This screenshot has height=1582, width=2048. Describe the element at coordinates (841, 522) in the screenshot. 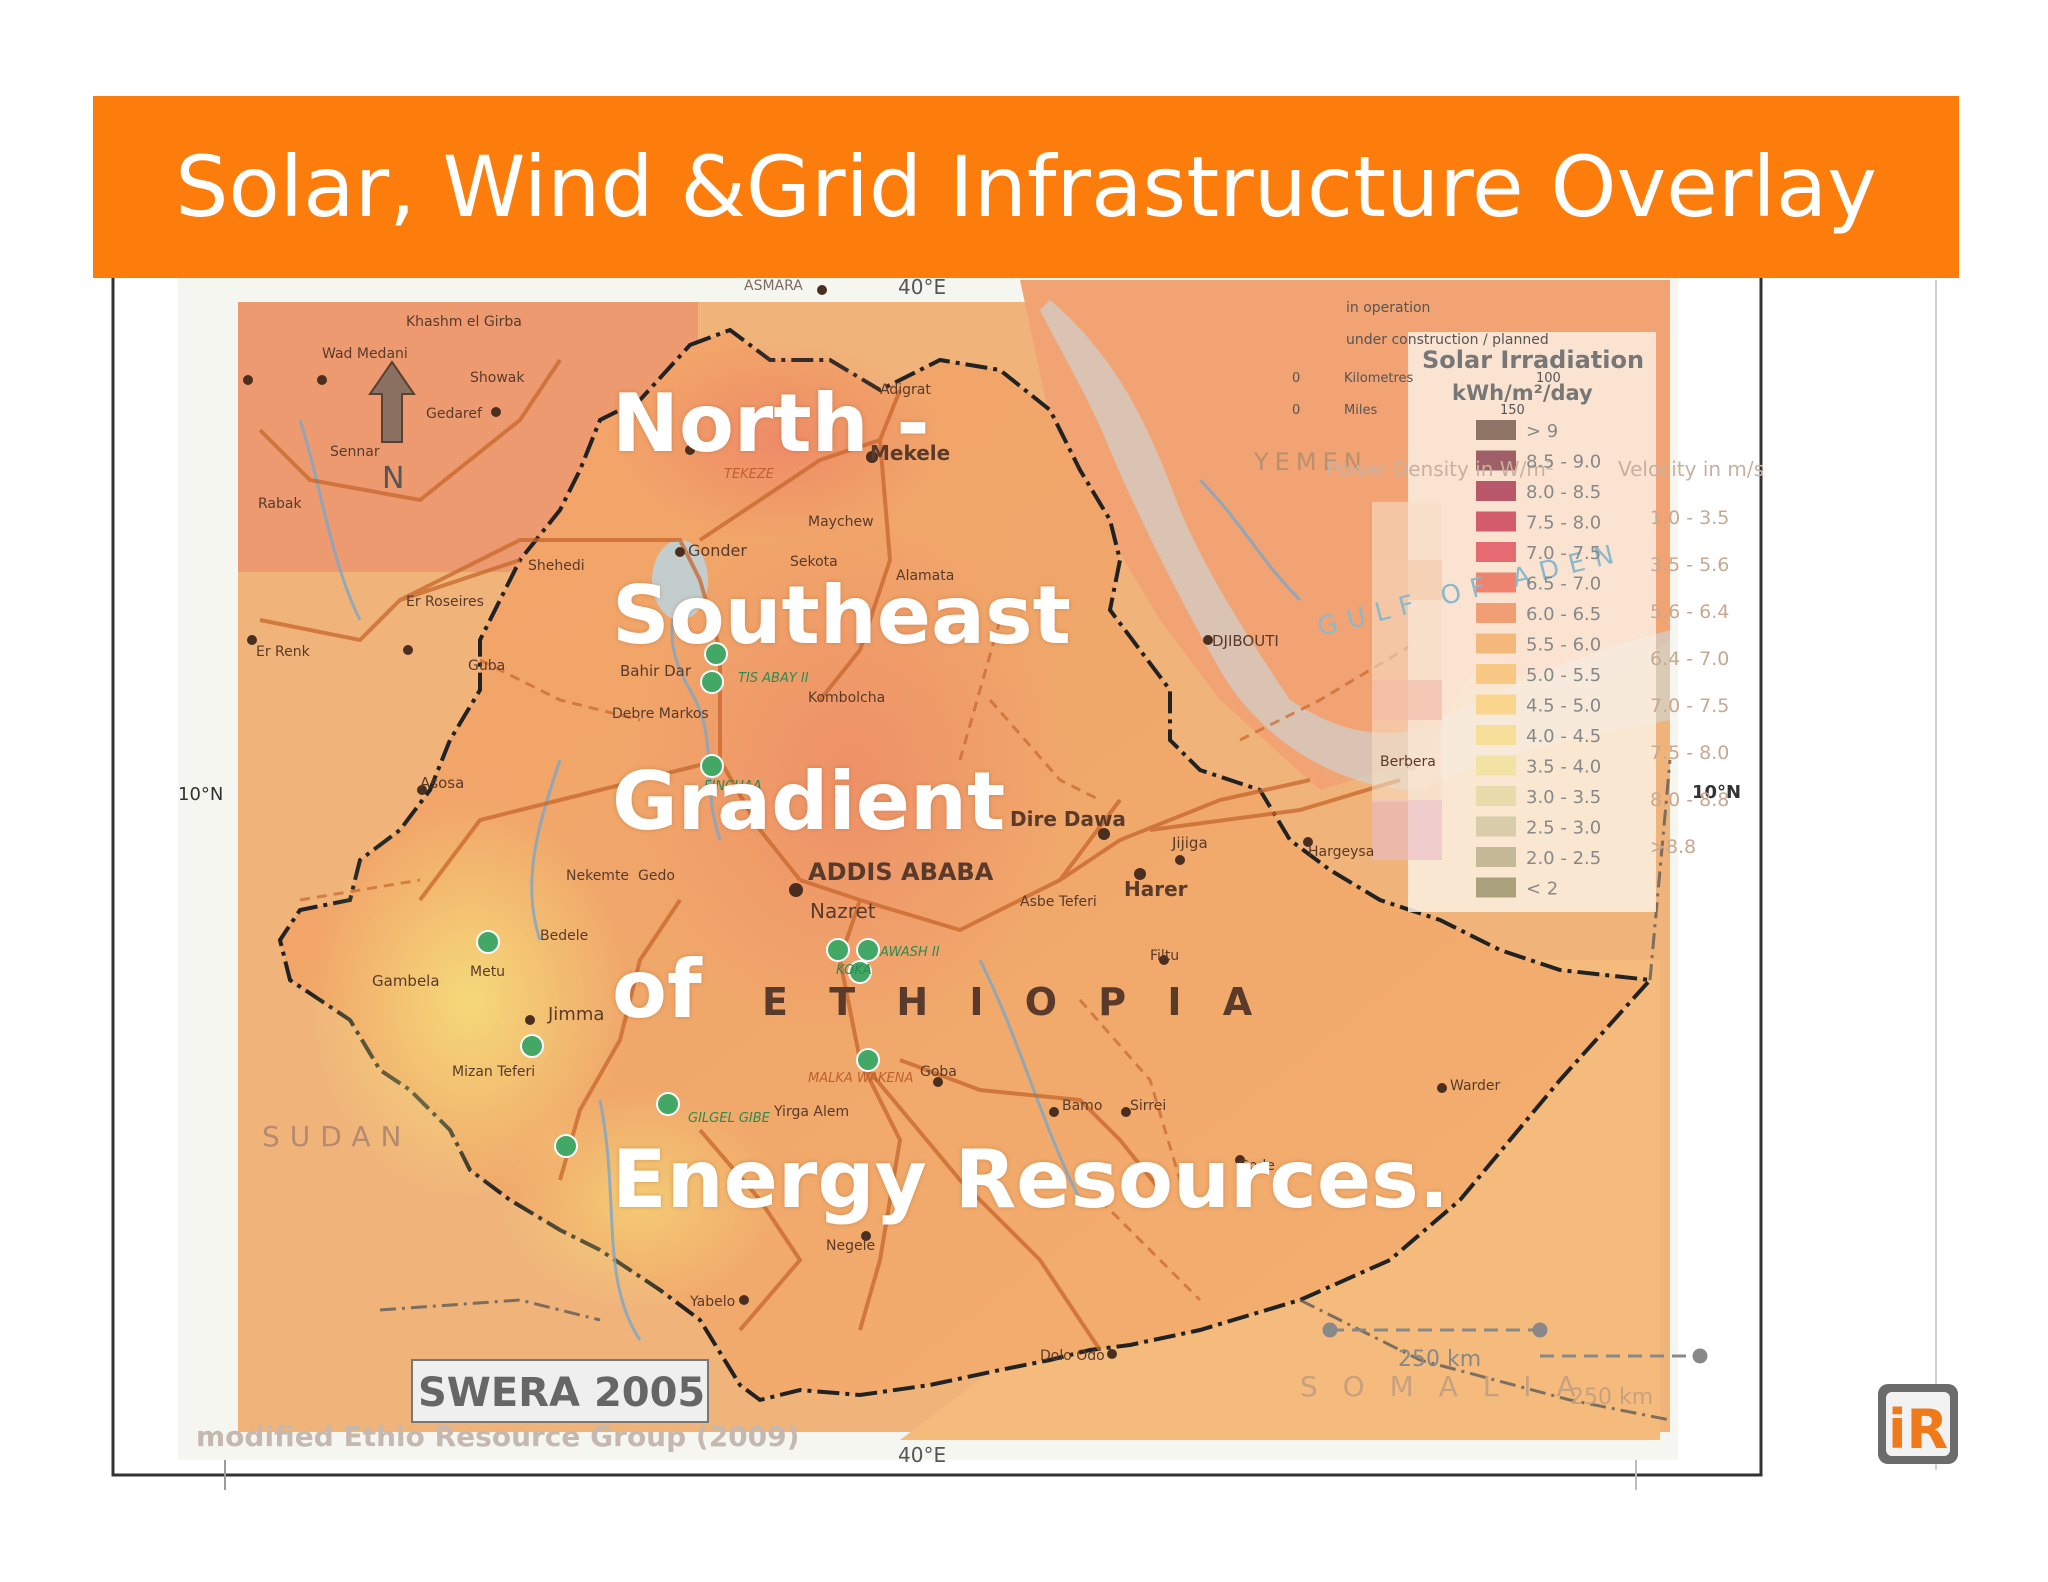

I see `city-maychew: Maychew` at that location.